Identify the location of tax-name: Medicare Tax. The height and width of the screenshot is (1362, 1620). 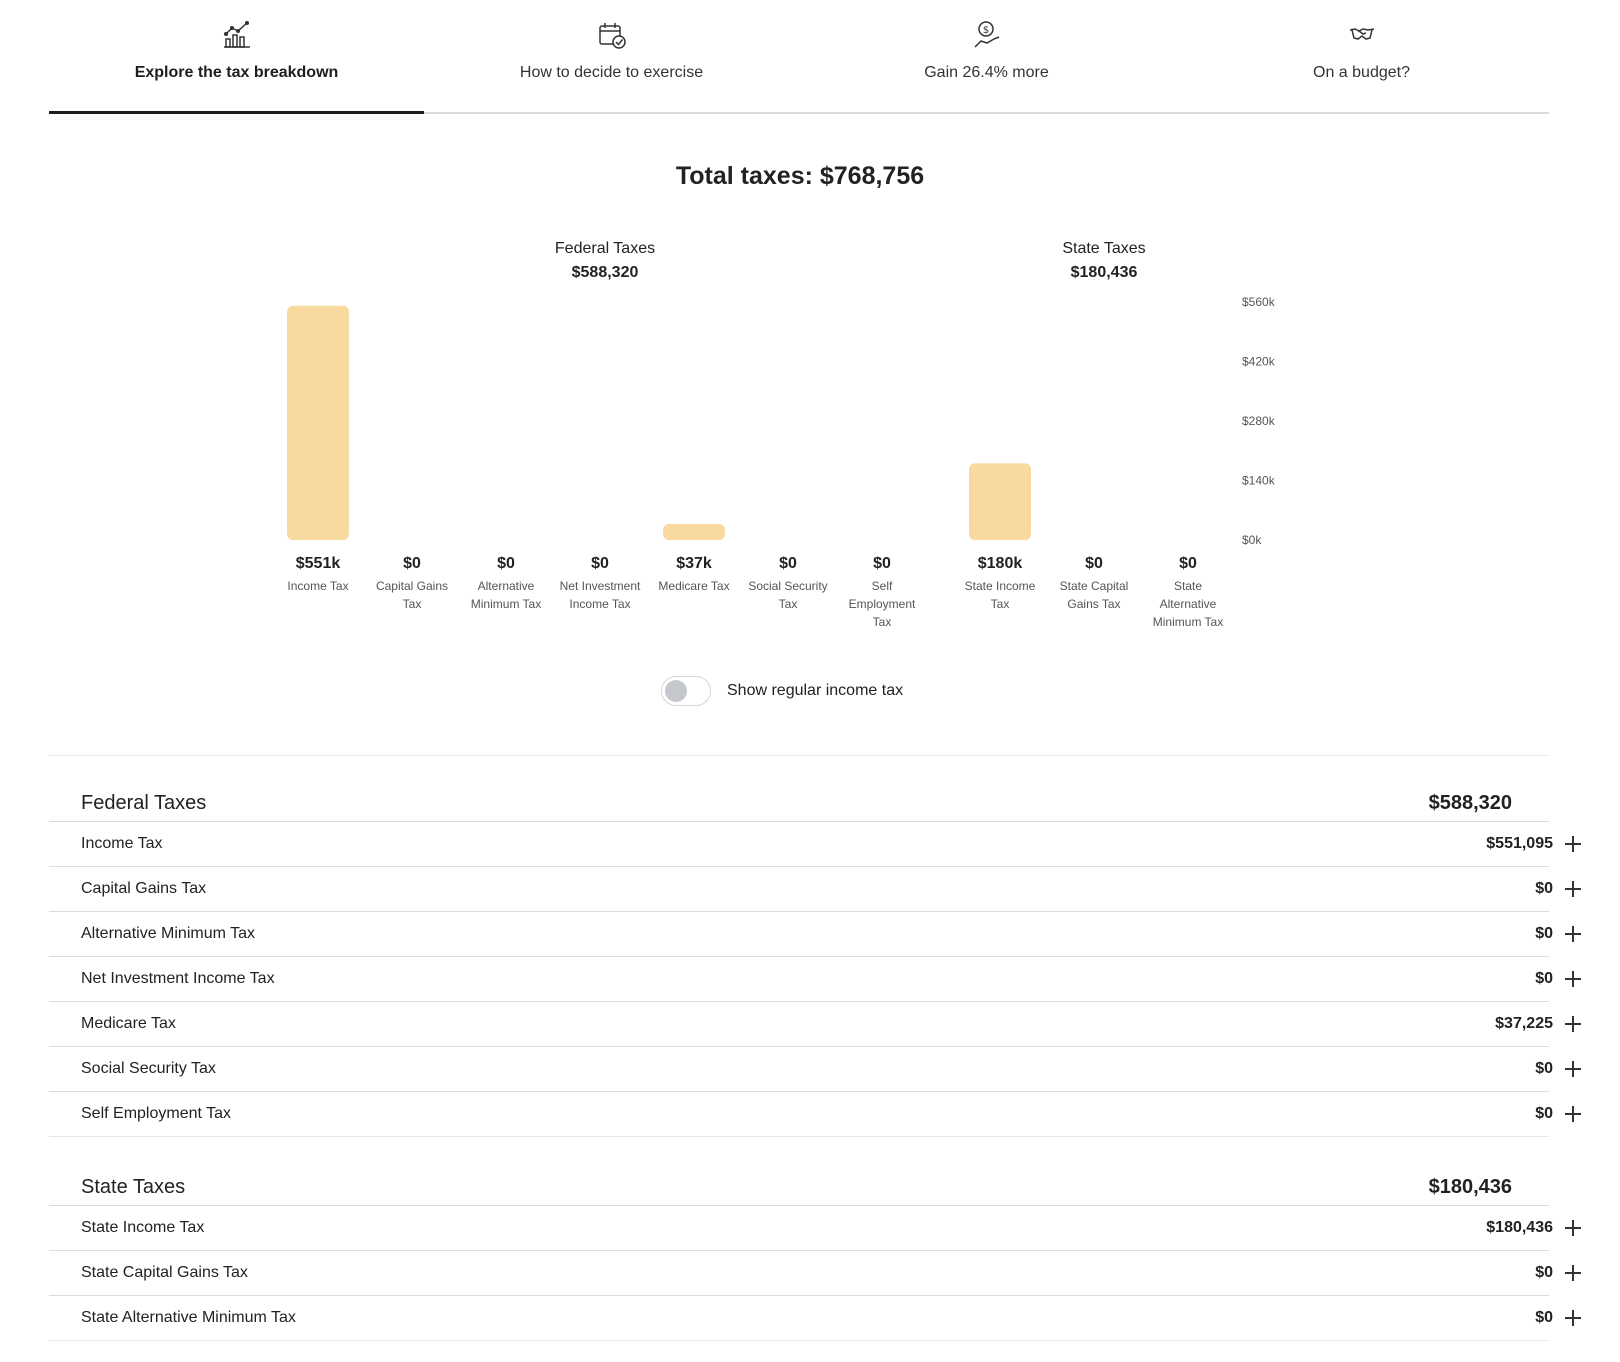
(128, 1023).